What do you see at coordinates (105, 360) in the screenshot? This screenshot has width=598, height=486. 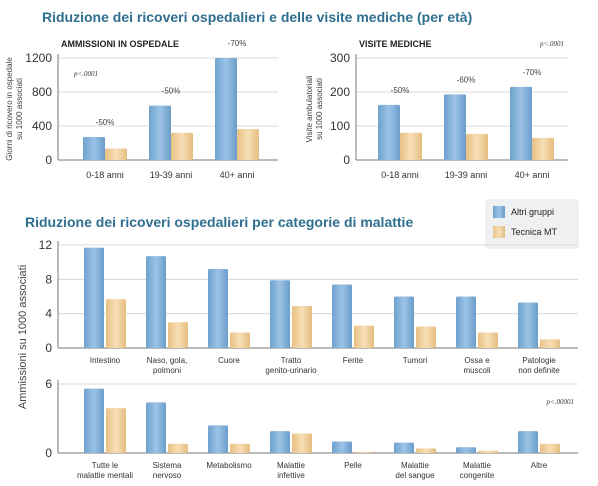 I see `x-tick-label: Intestino` at bounding box center [105, 360].